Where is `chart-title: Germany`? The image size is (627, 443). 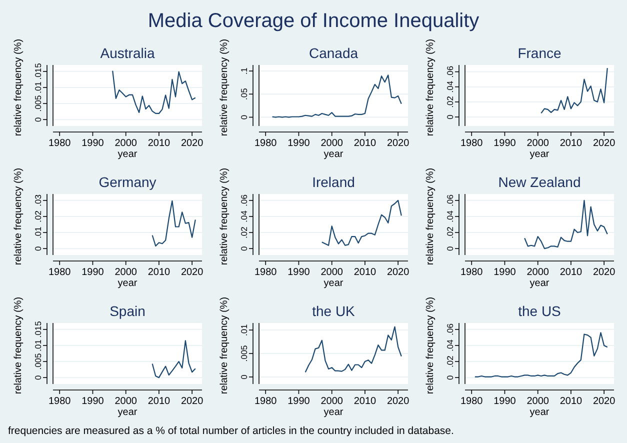 chart-title: Germany is located at coordinates (127, 182).